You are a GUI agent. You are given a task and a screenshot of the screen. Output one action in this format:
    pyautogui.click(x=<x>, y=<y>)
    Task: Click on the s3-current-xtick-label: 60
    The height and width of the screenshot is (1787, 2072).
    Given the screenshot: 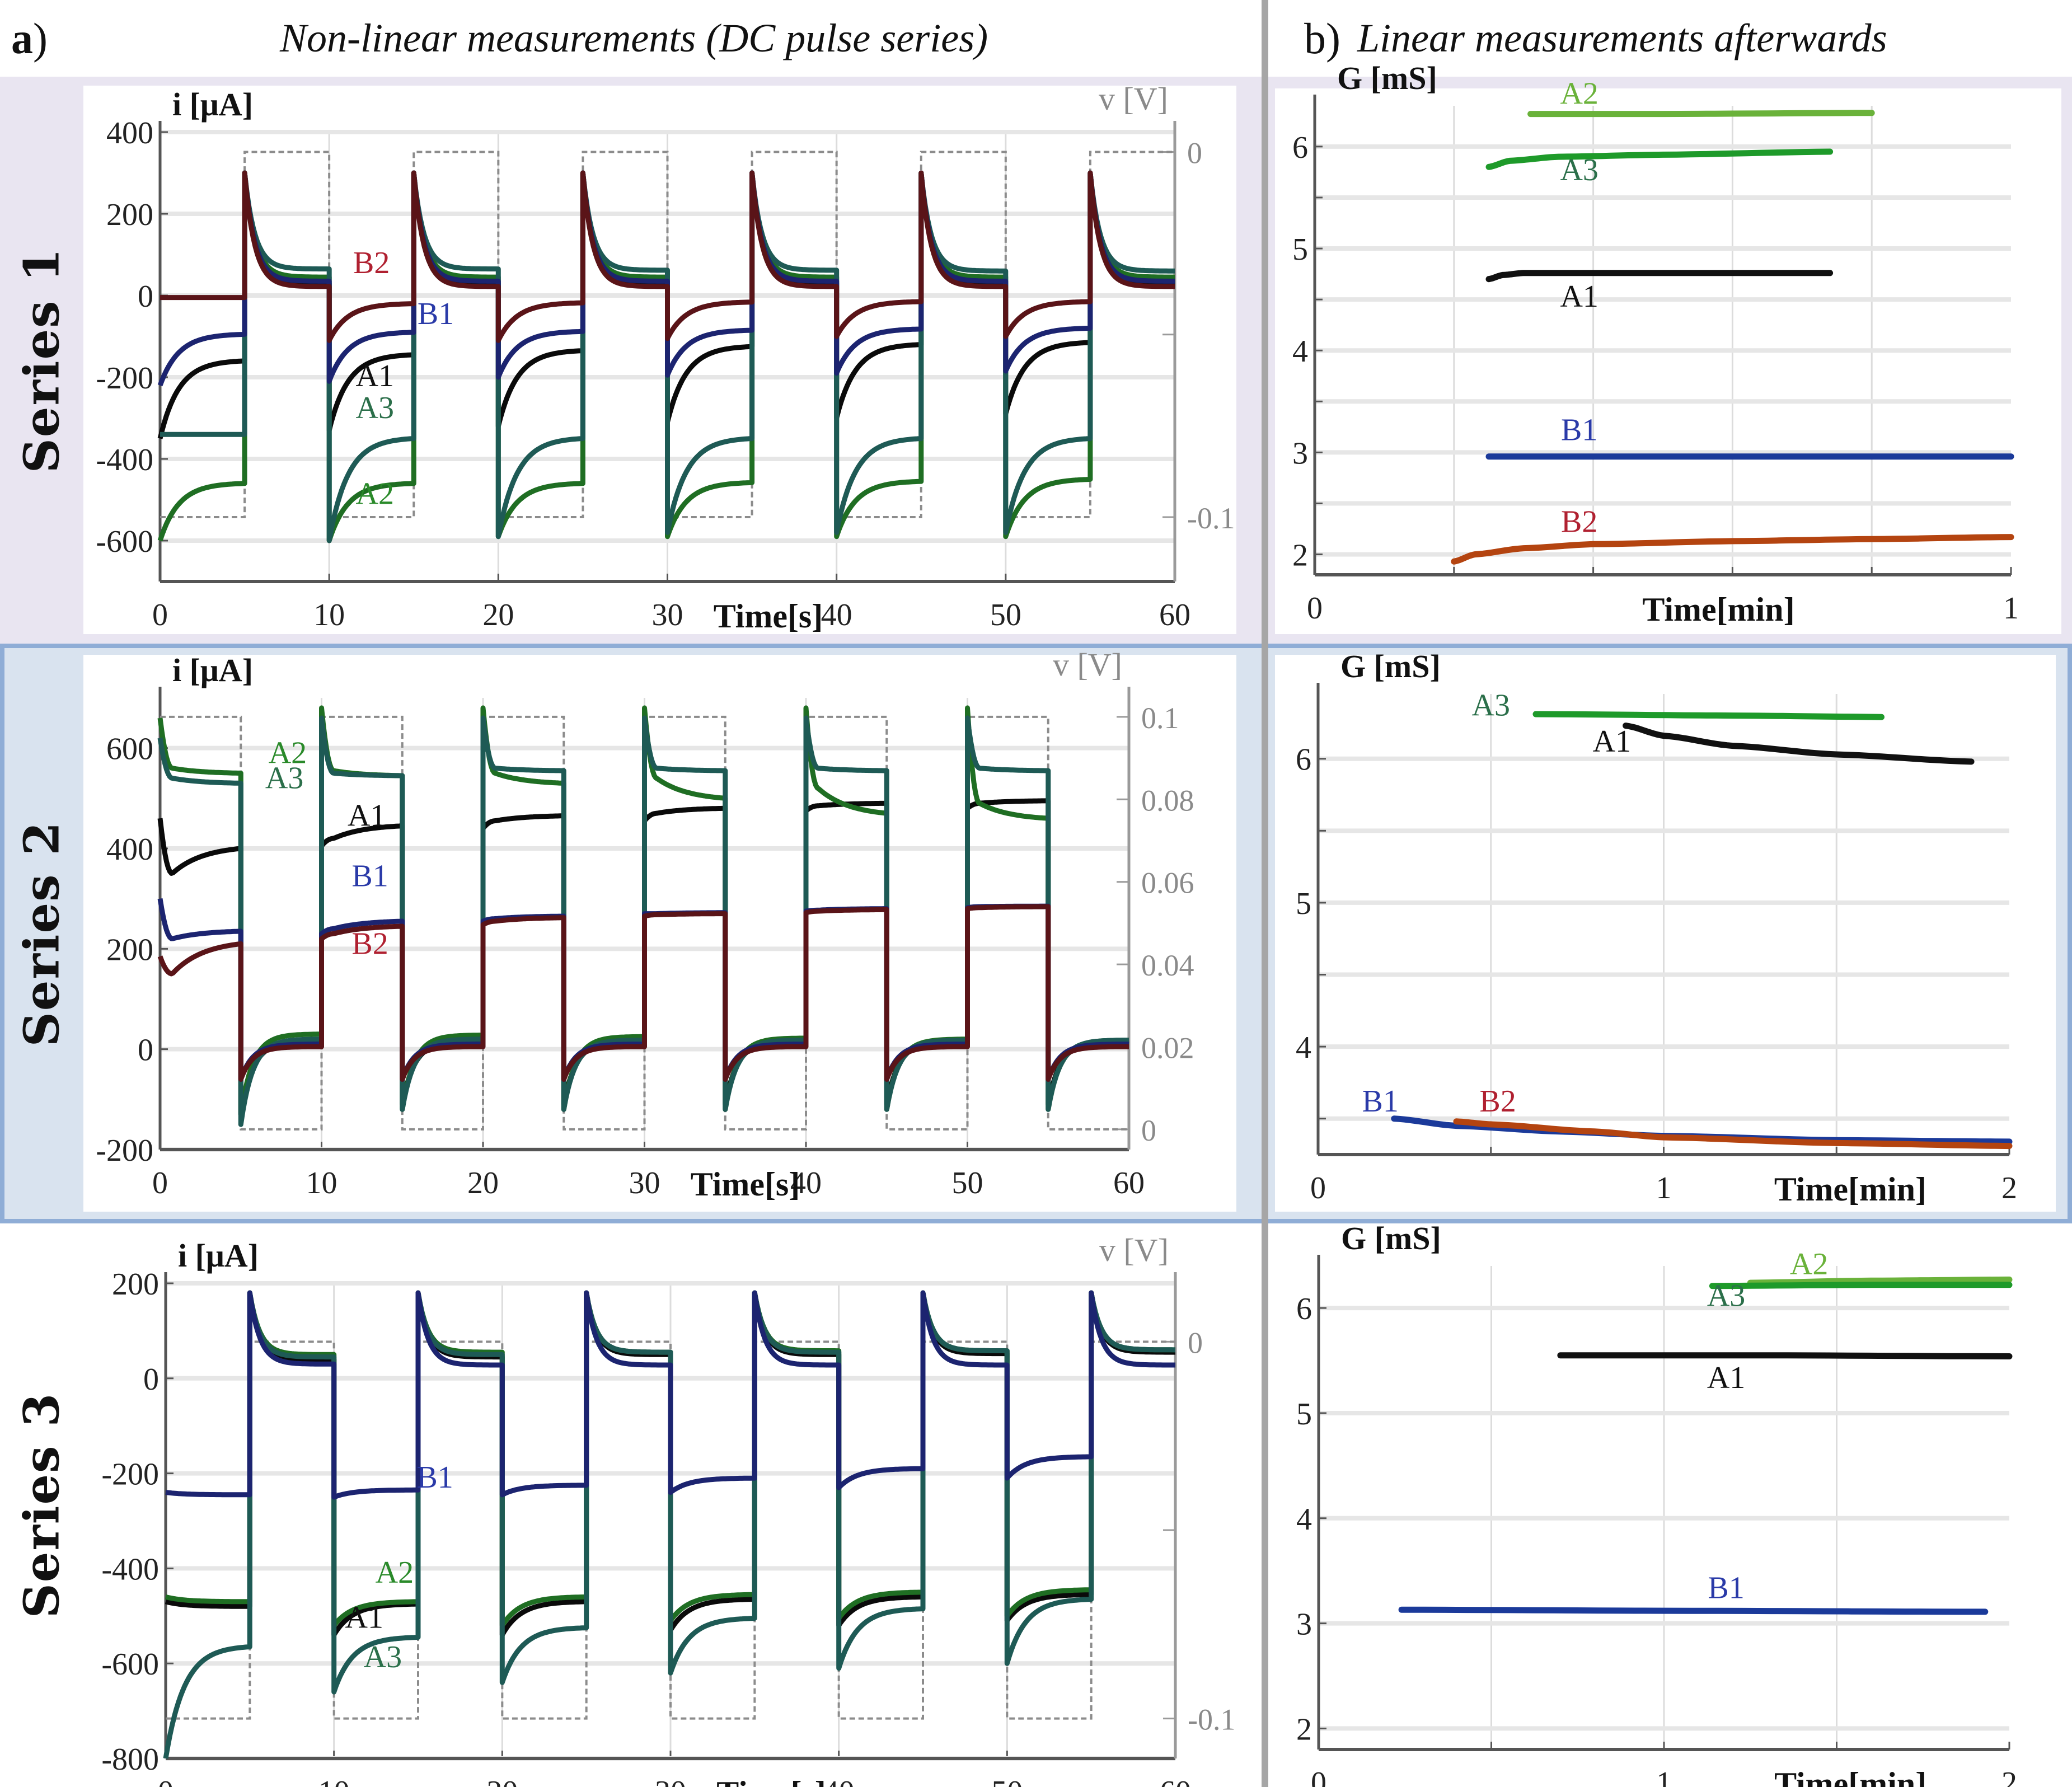 What is the action you would take?
    pyautogui.click(x=1175, y=1781)
    